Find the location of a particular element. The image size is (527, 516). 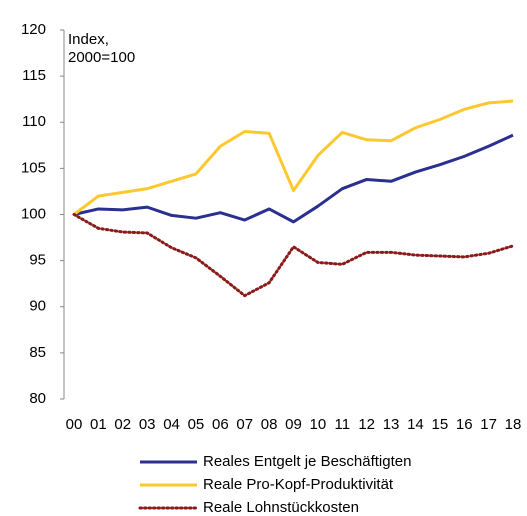

y-tick-label: 95 is located at coordinates (37, 260).